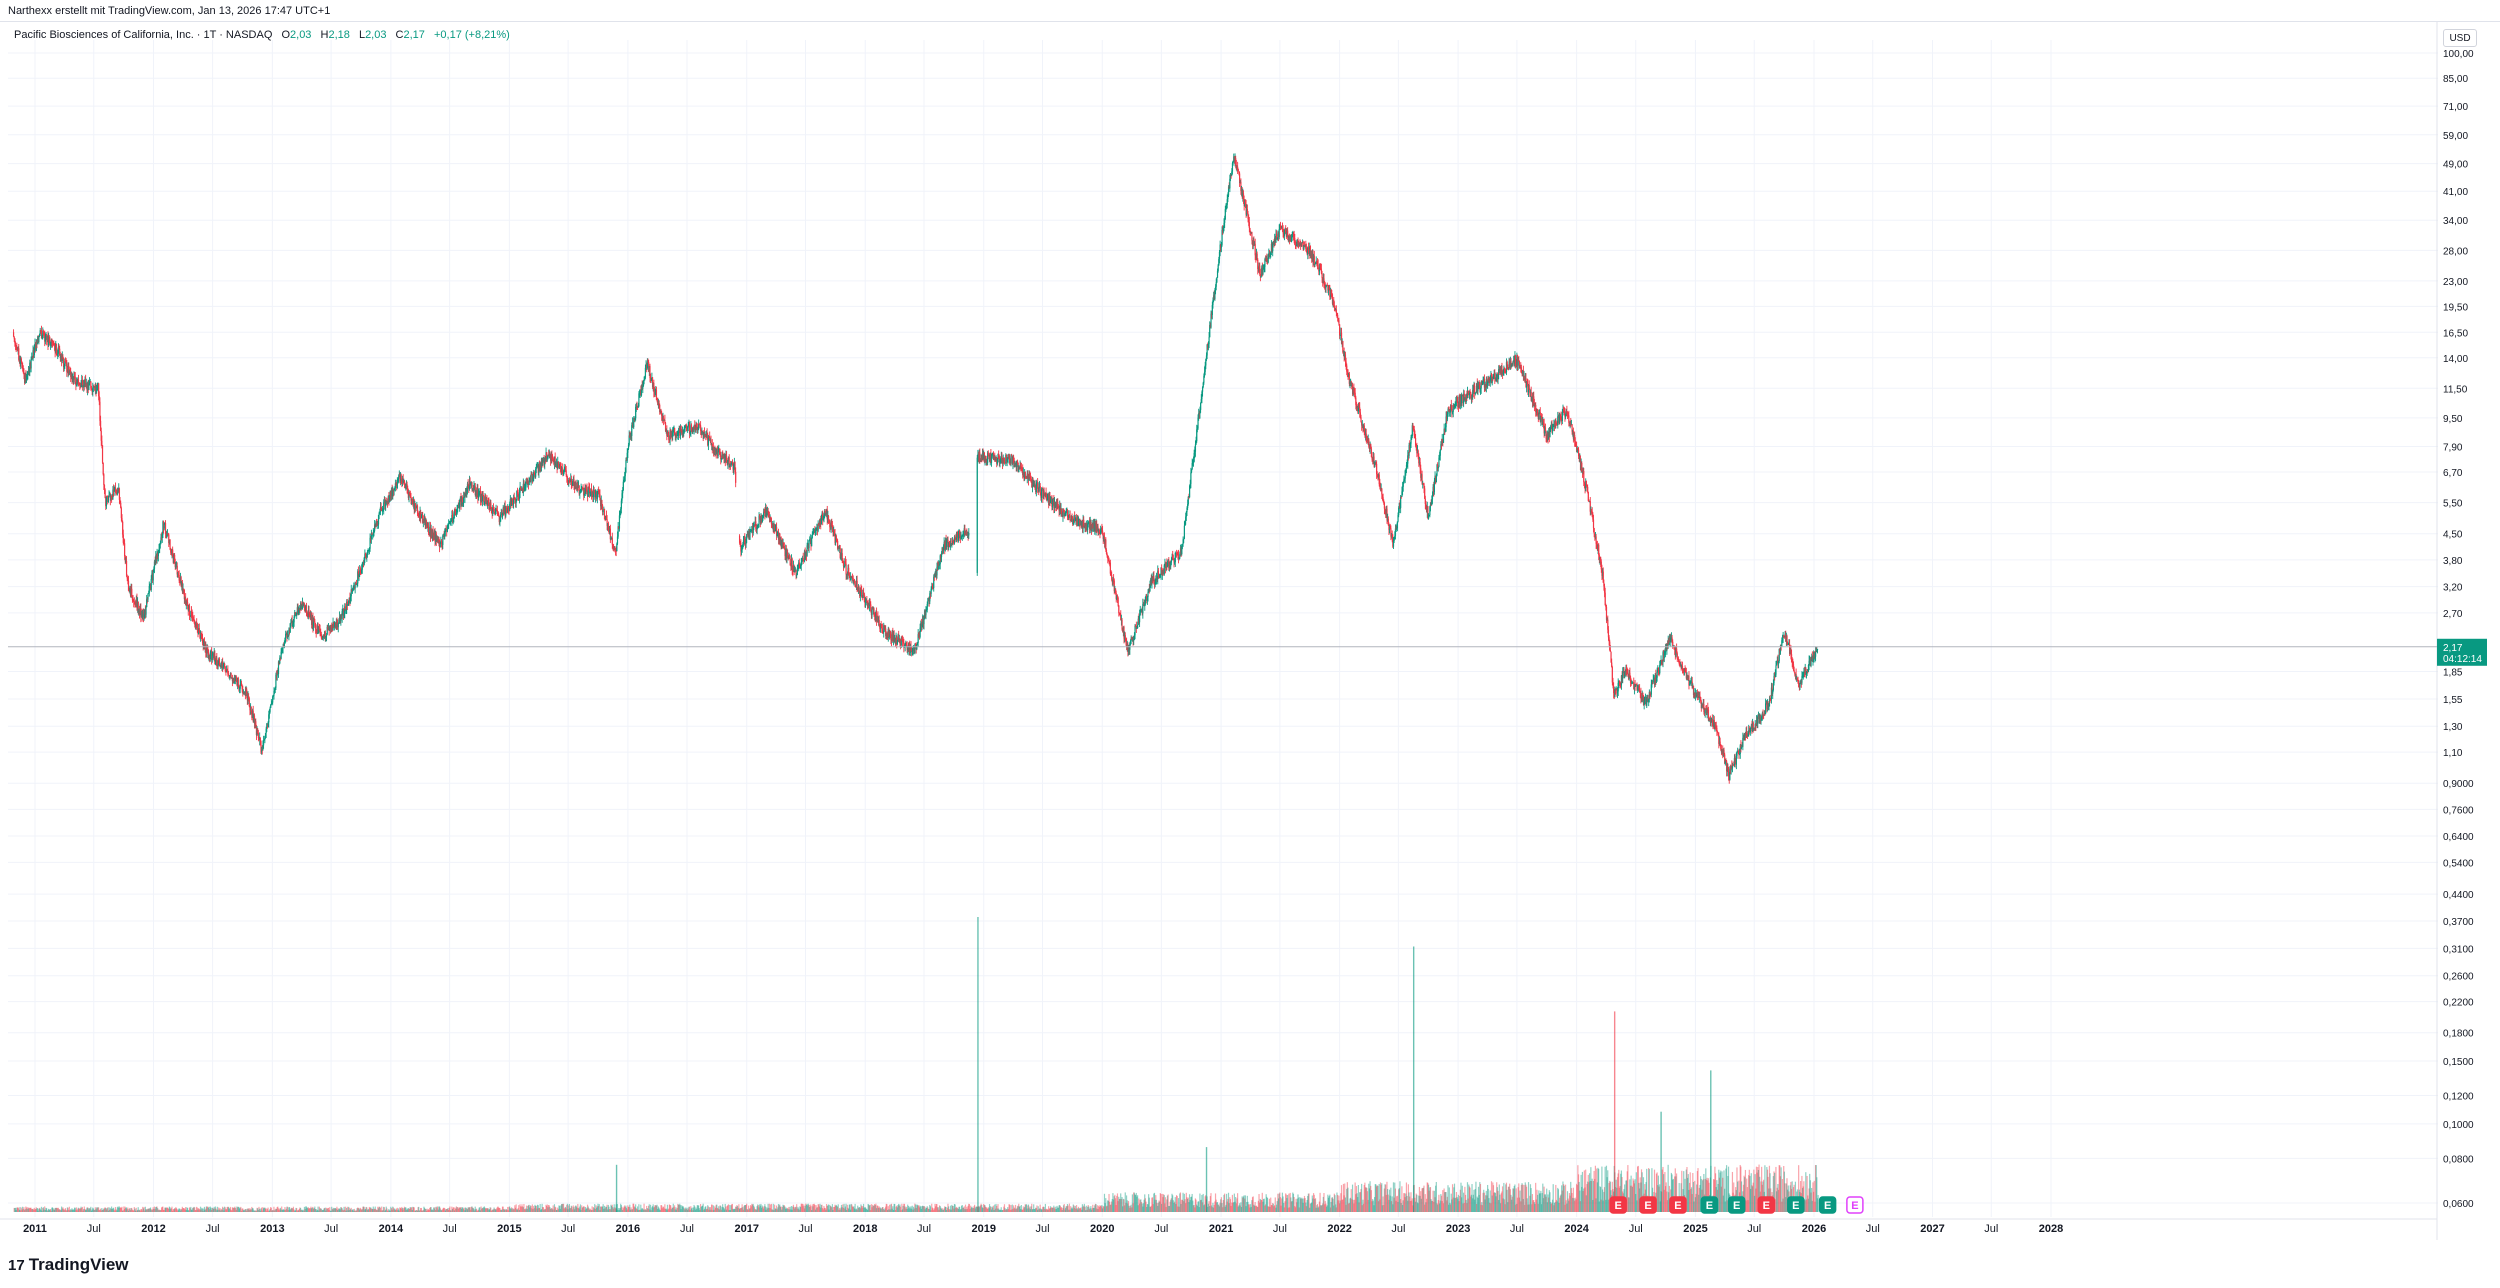  Describe the element at coordinates (376, 35) in the screenshot. I see `low-value: 2,03` at that location.